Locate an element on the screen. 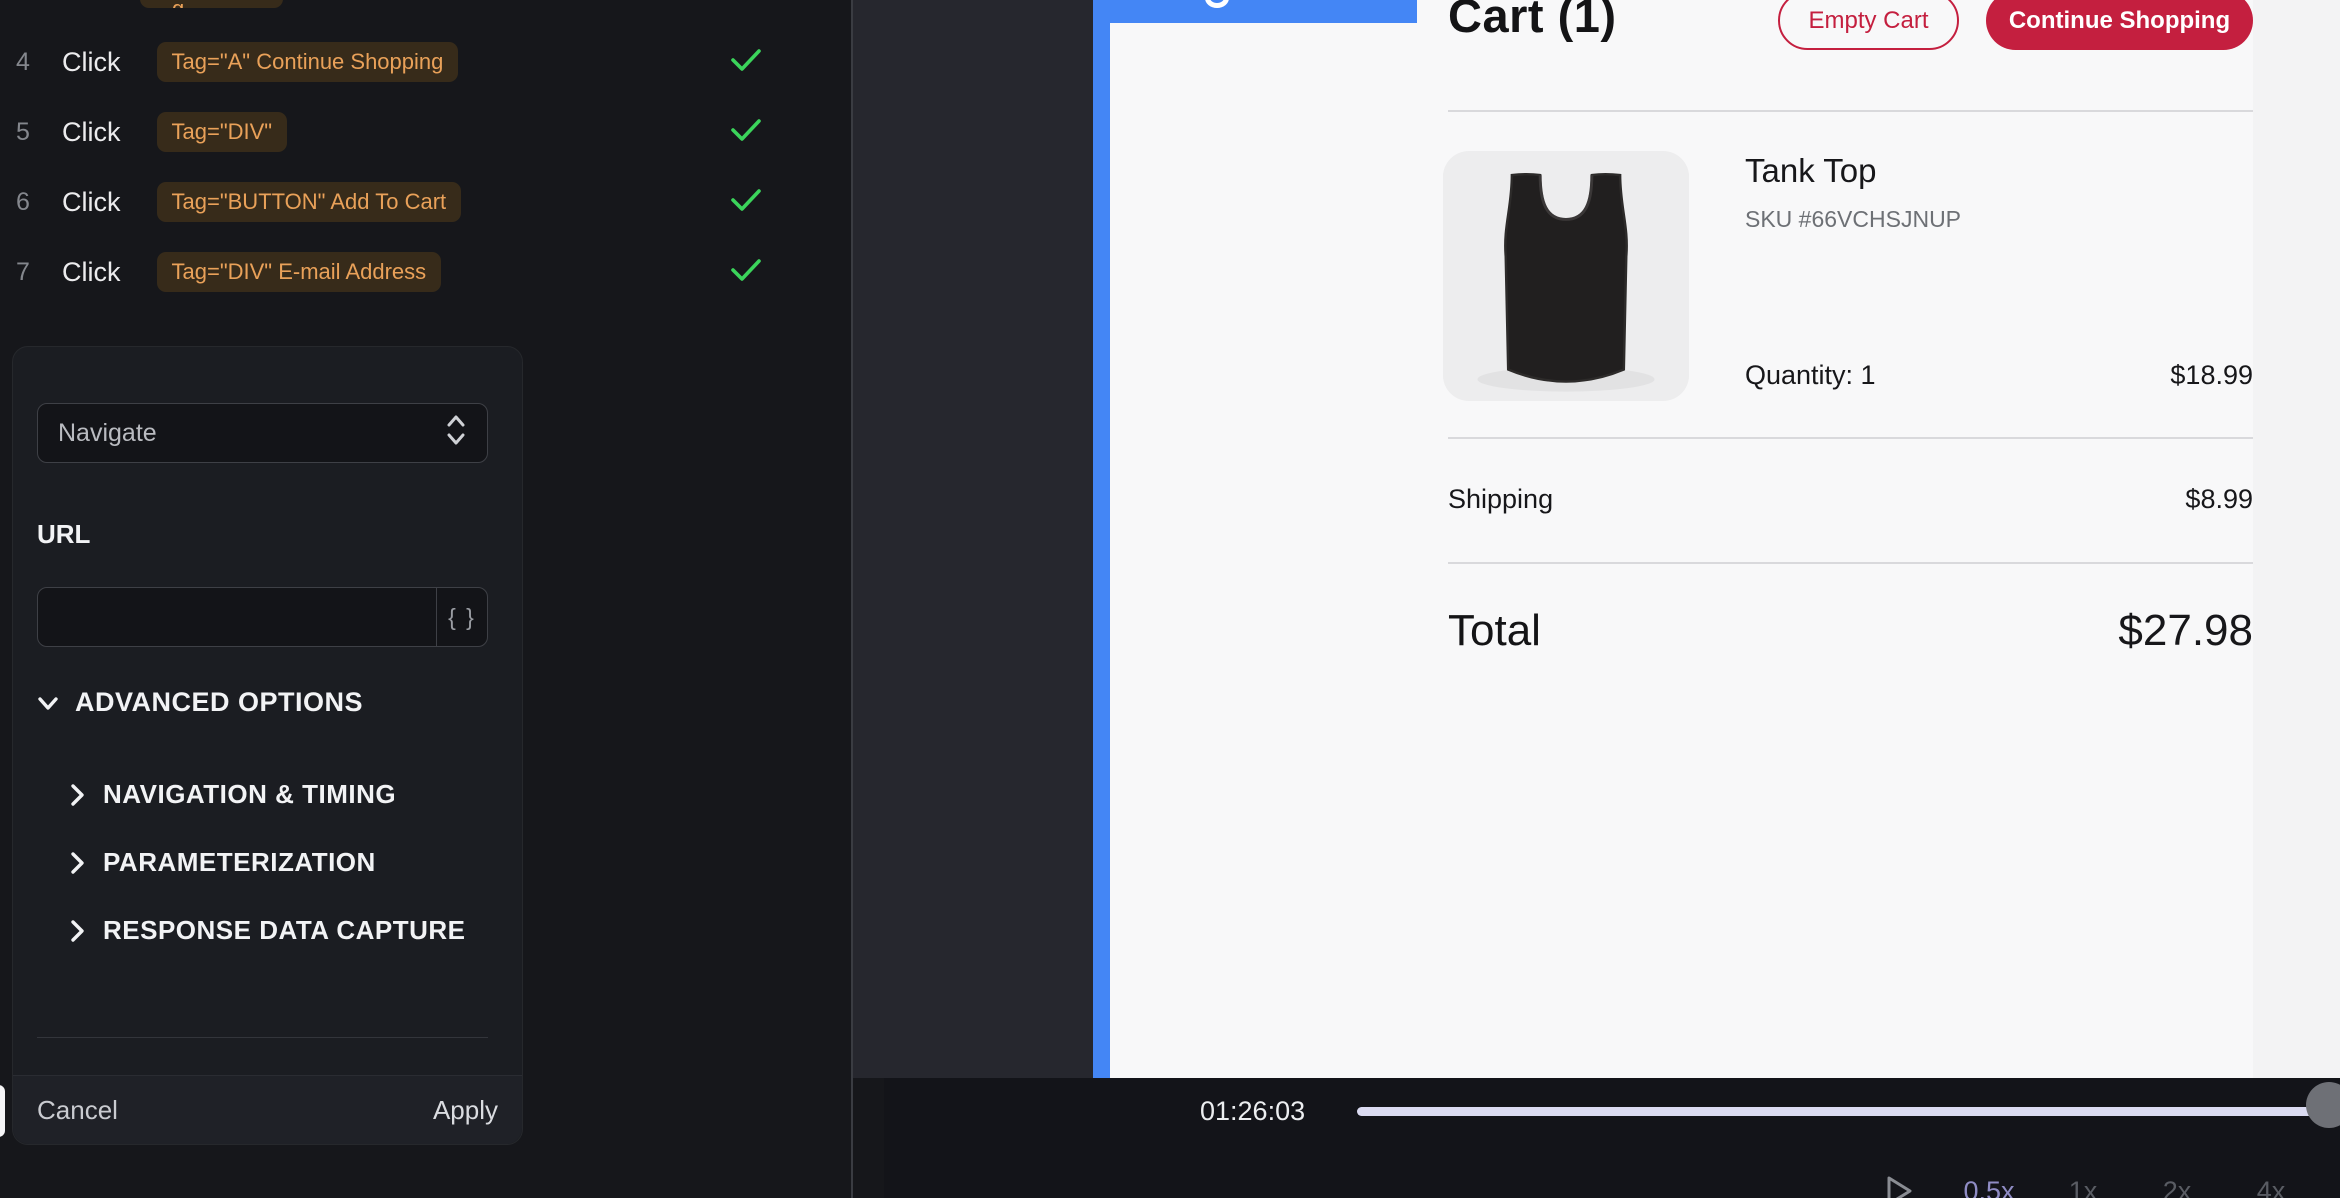  cart-title: Cart (1) is located at coordinates (1532, 21).